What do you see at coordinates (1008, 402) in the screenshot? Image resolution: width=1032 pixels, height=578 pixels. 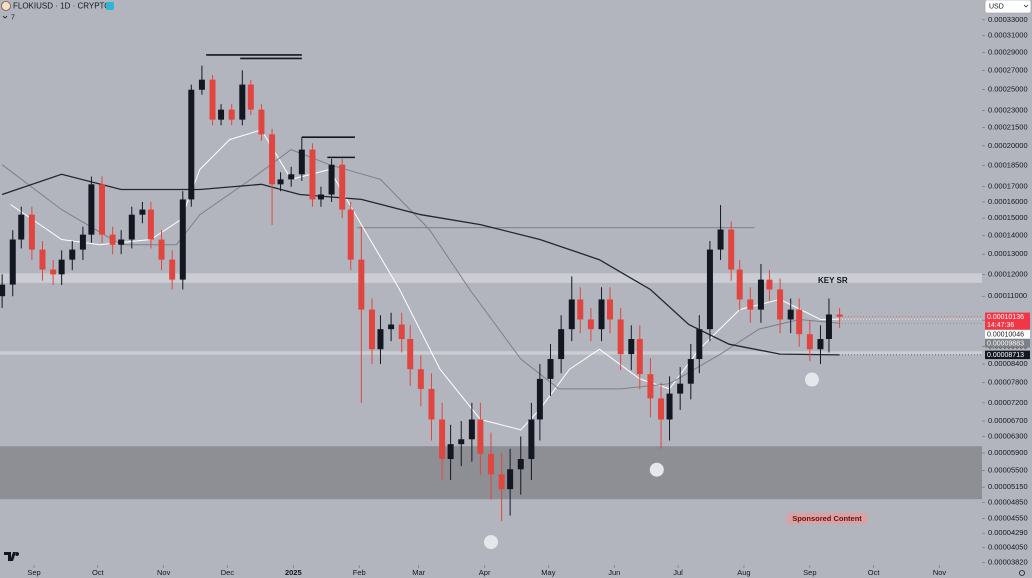 I see `y-tick-label: 0.00007200` at bounding box center [1008, 402].